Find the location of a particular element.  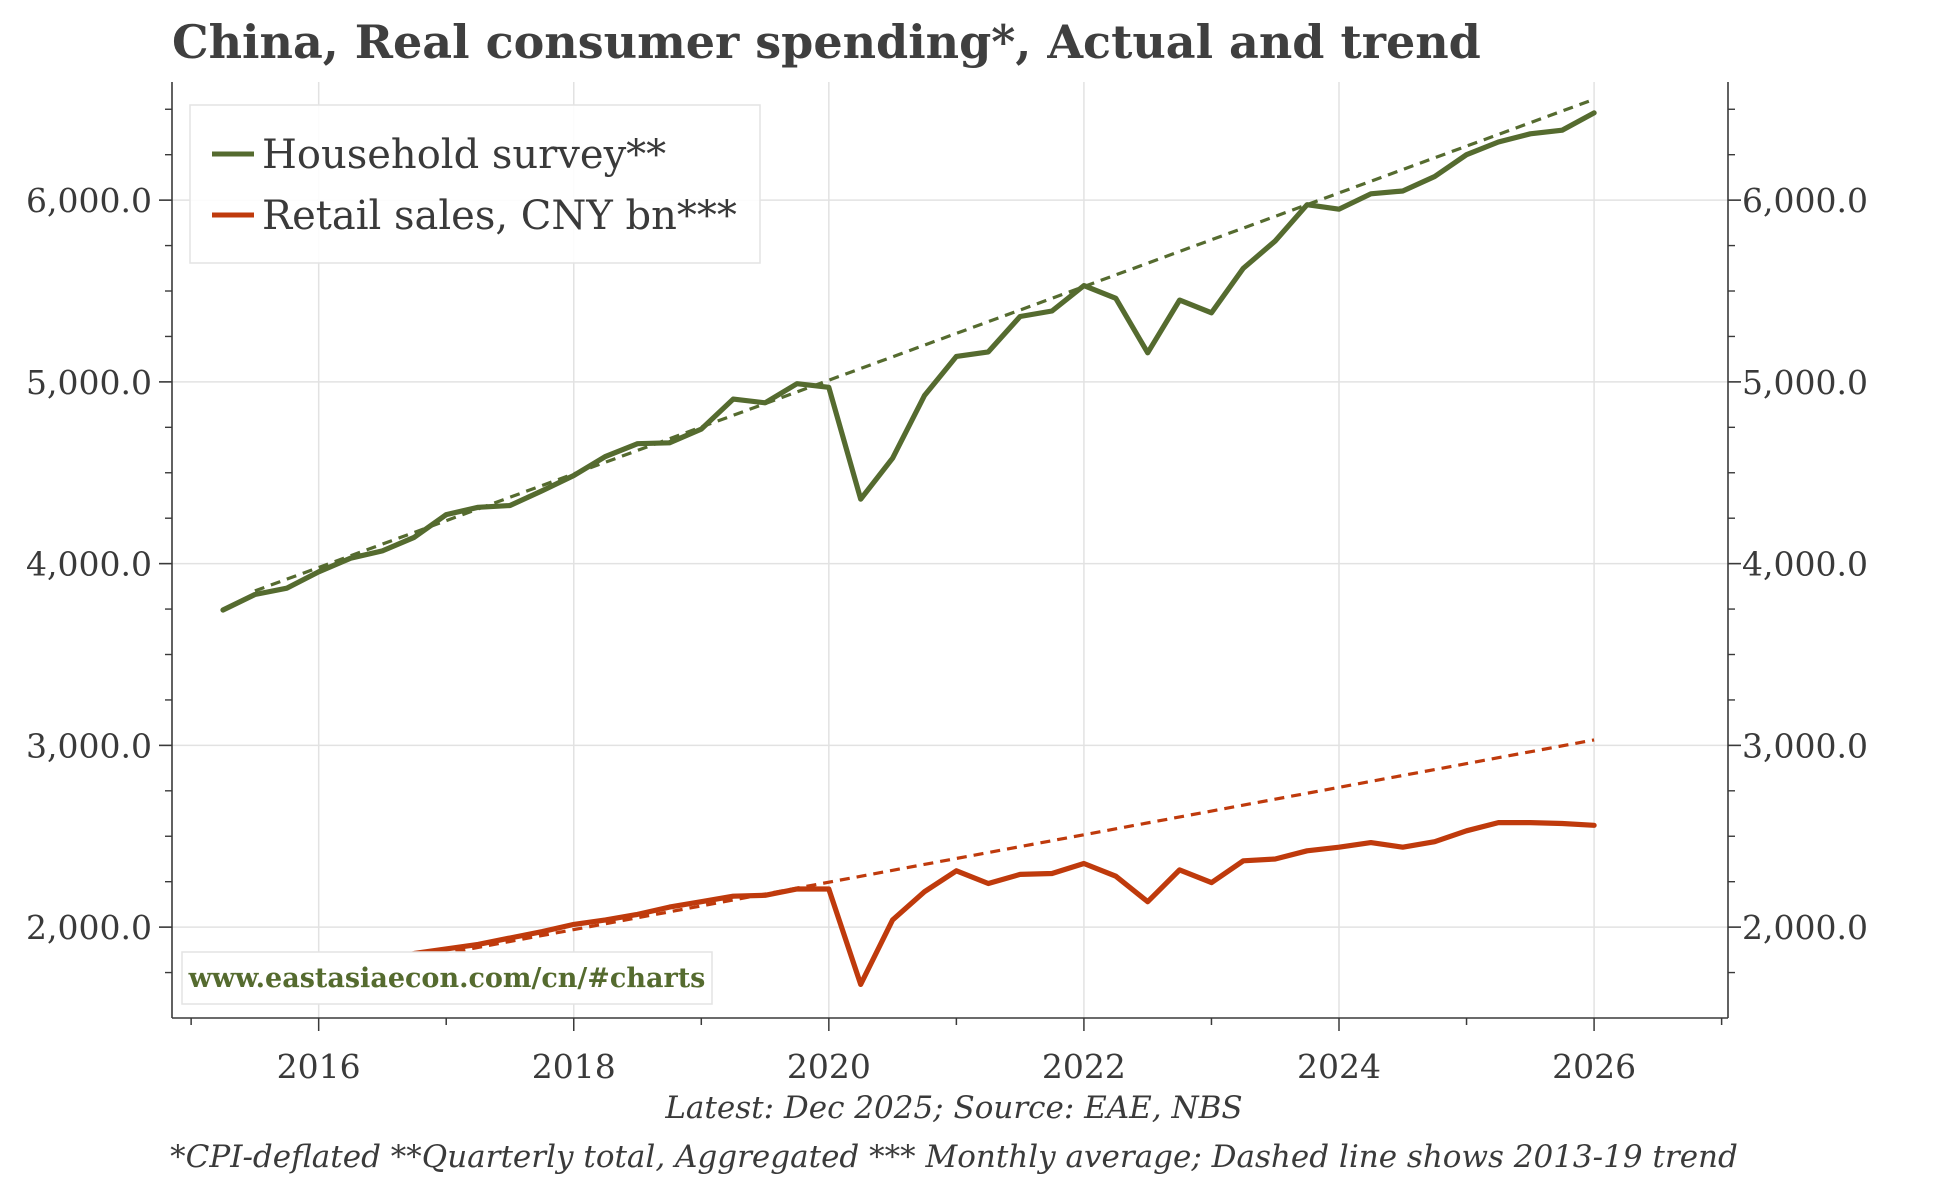

y-tick-label-left: 3,000.0 is located at coordinates (89, 745).